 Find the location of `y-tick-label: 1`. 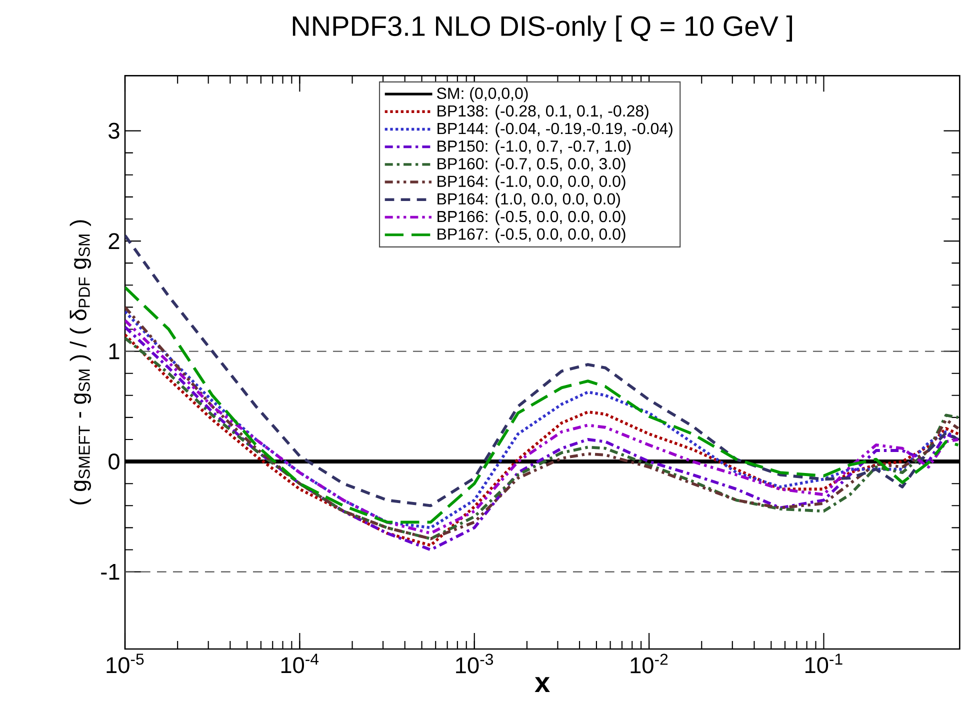

y-tick-label: 1 is located at coordinates (114, 351).